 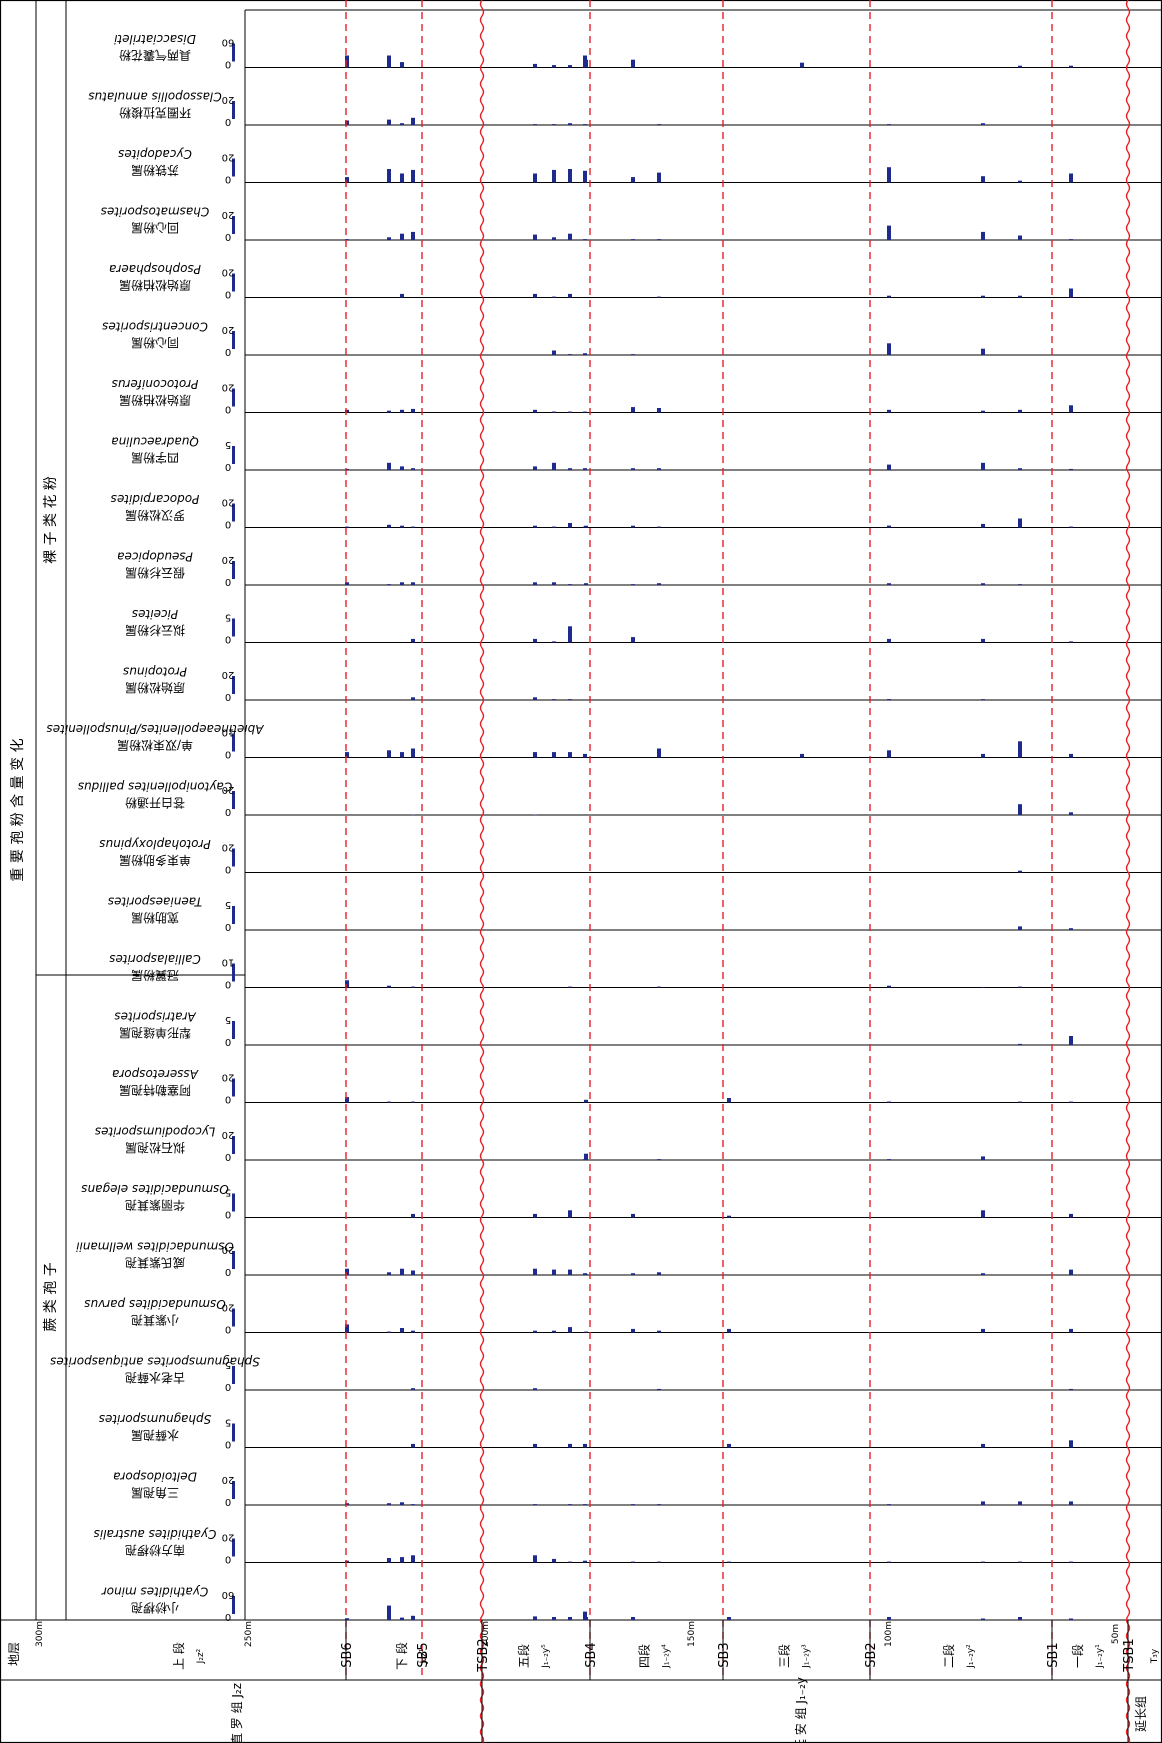 I want to click on series-name-4: Sphagnumsporites antiquasporites, so click(x=155, y=1361).